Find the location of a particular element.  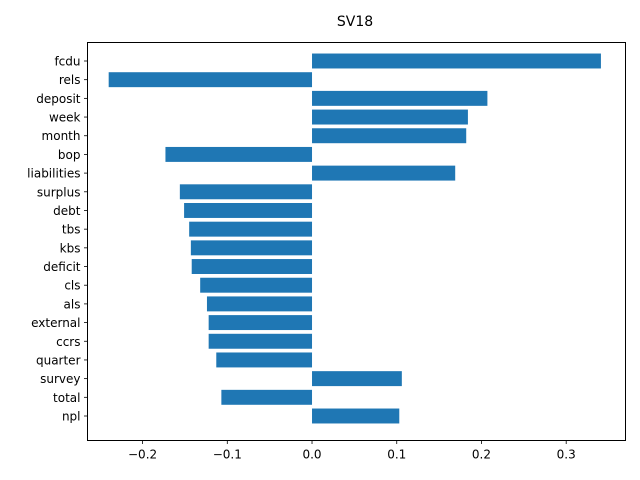

y-tick-label: total is located at coordinates (66, 398).